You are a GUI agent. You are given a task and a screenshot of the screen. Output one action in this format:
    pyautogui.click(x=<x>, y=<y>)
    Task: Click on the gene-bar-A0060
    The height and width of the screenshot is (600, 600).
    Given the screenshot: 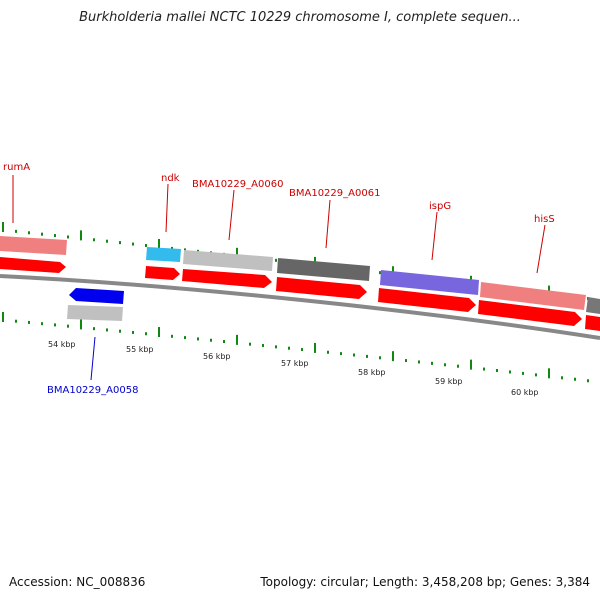 What is the action you would take?
    pyautogui.click(x=228, y=260)
    